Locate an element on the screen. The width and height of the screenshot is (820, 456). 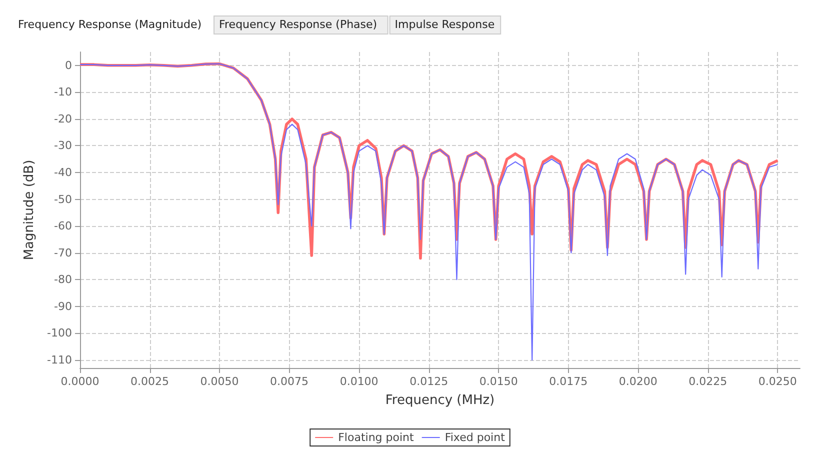
x-tick-label: 0.0225 is located at coordinates (708, 381).